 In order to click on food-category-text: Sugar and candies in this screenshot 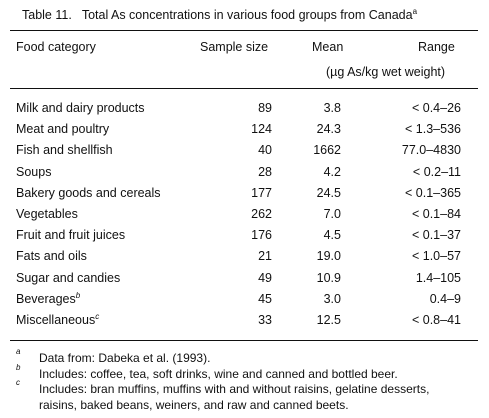, I will do `click(68, 277)`.